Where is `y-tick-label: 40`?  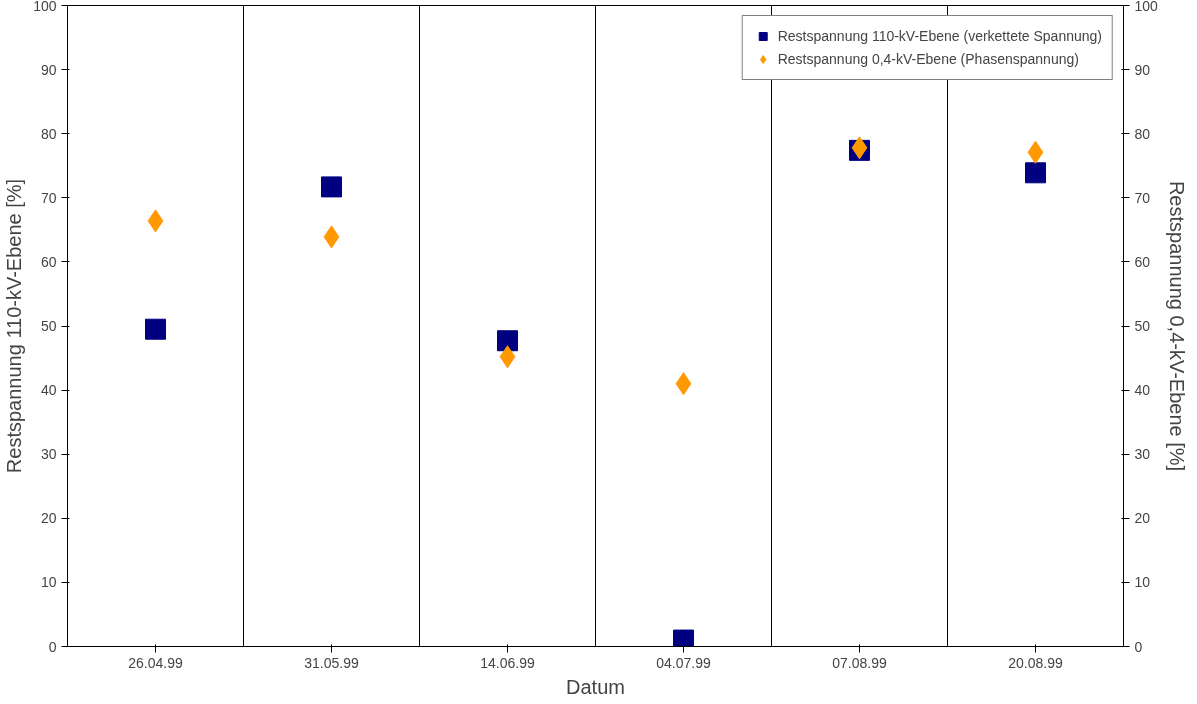
y-tick-label: 40 is located at coordinates (48, 390).